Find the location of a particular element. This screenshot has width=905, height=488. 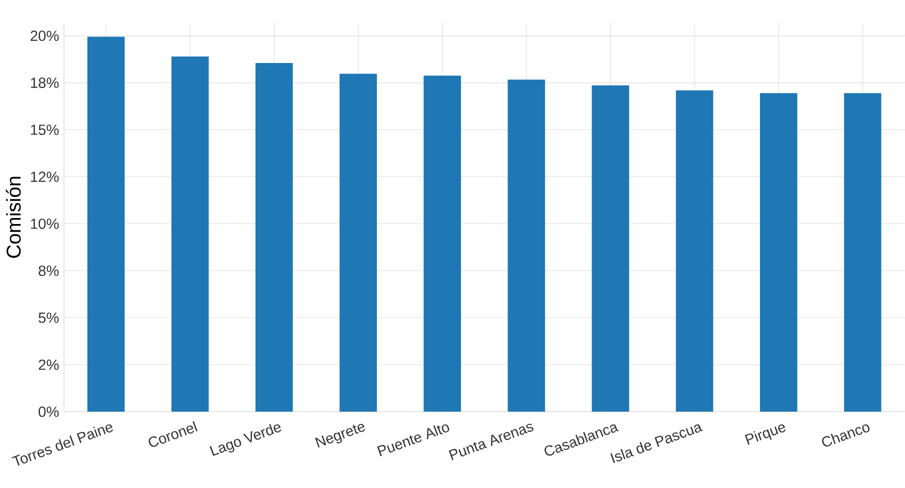

x-tick-label: Lago Verde is located at coordinates (246, 440).